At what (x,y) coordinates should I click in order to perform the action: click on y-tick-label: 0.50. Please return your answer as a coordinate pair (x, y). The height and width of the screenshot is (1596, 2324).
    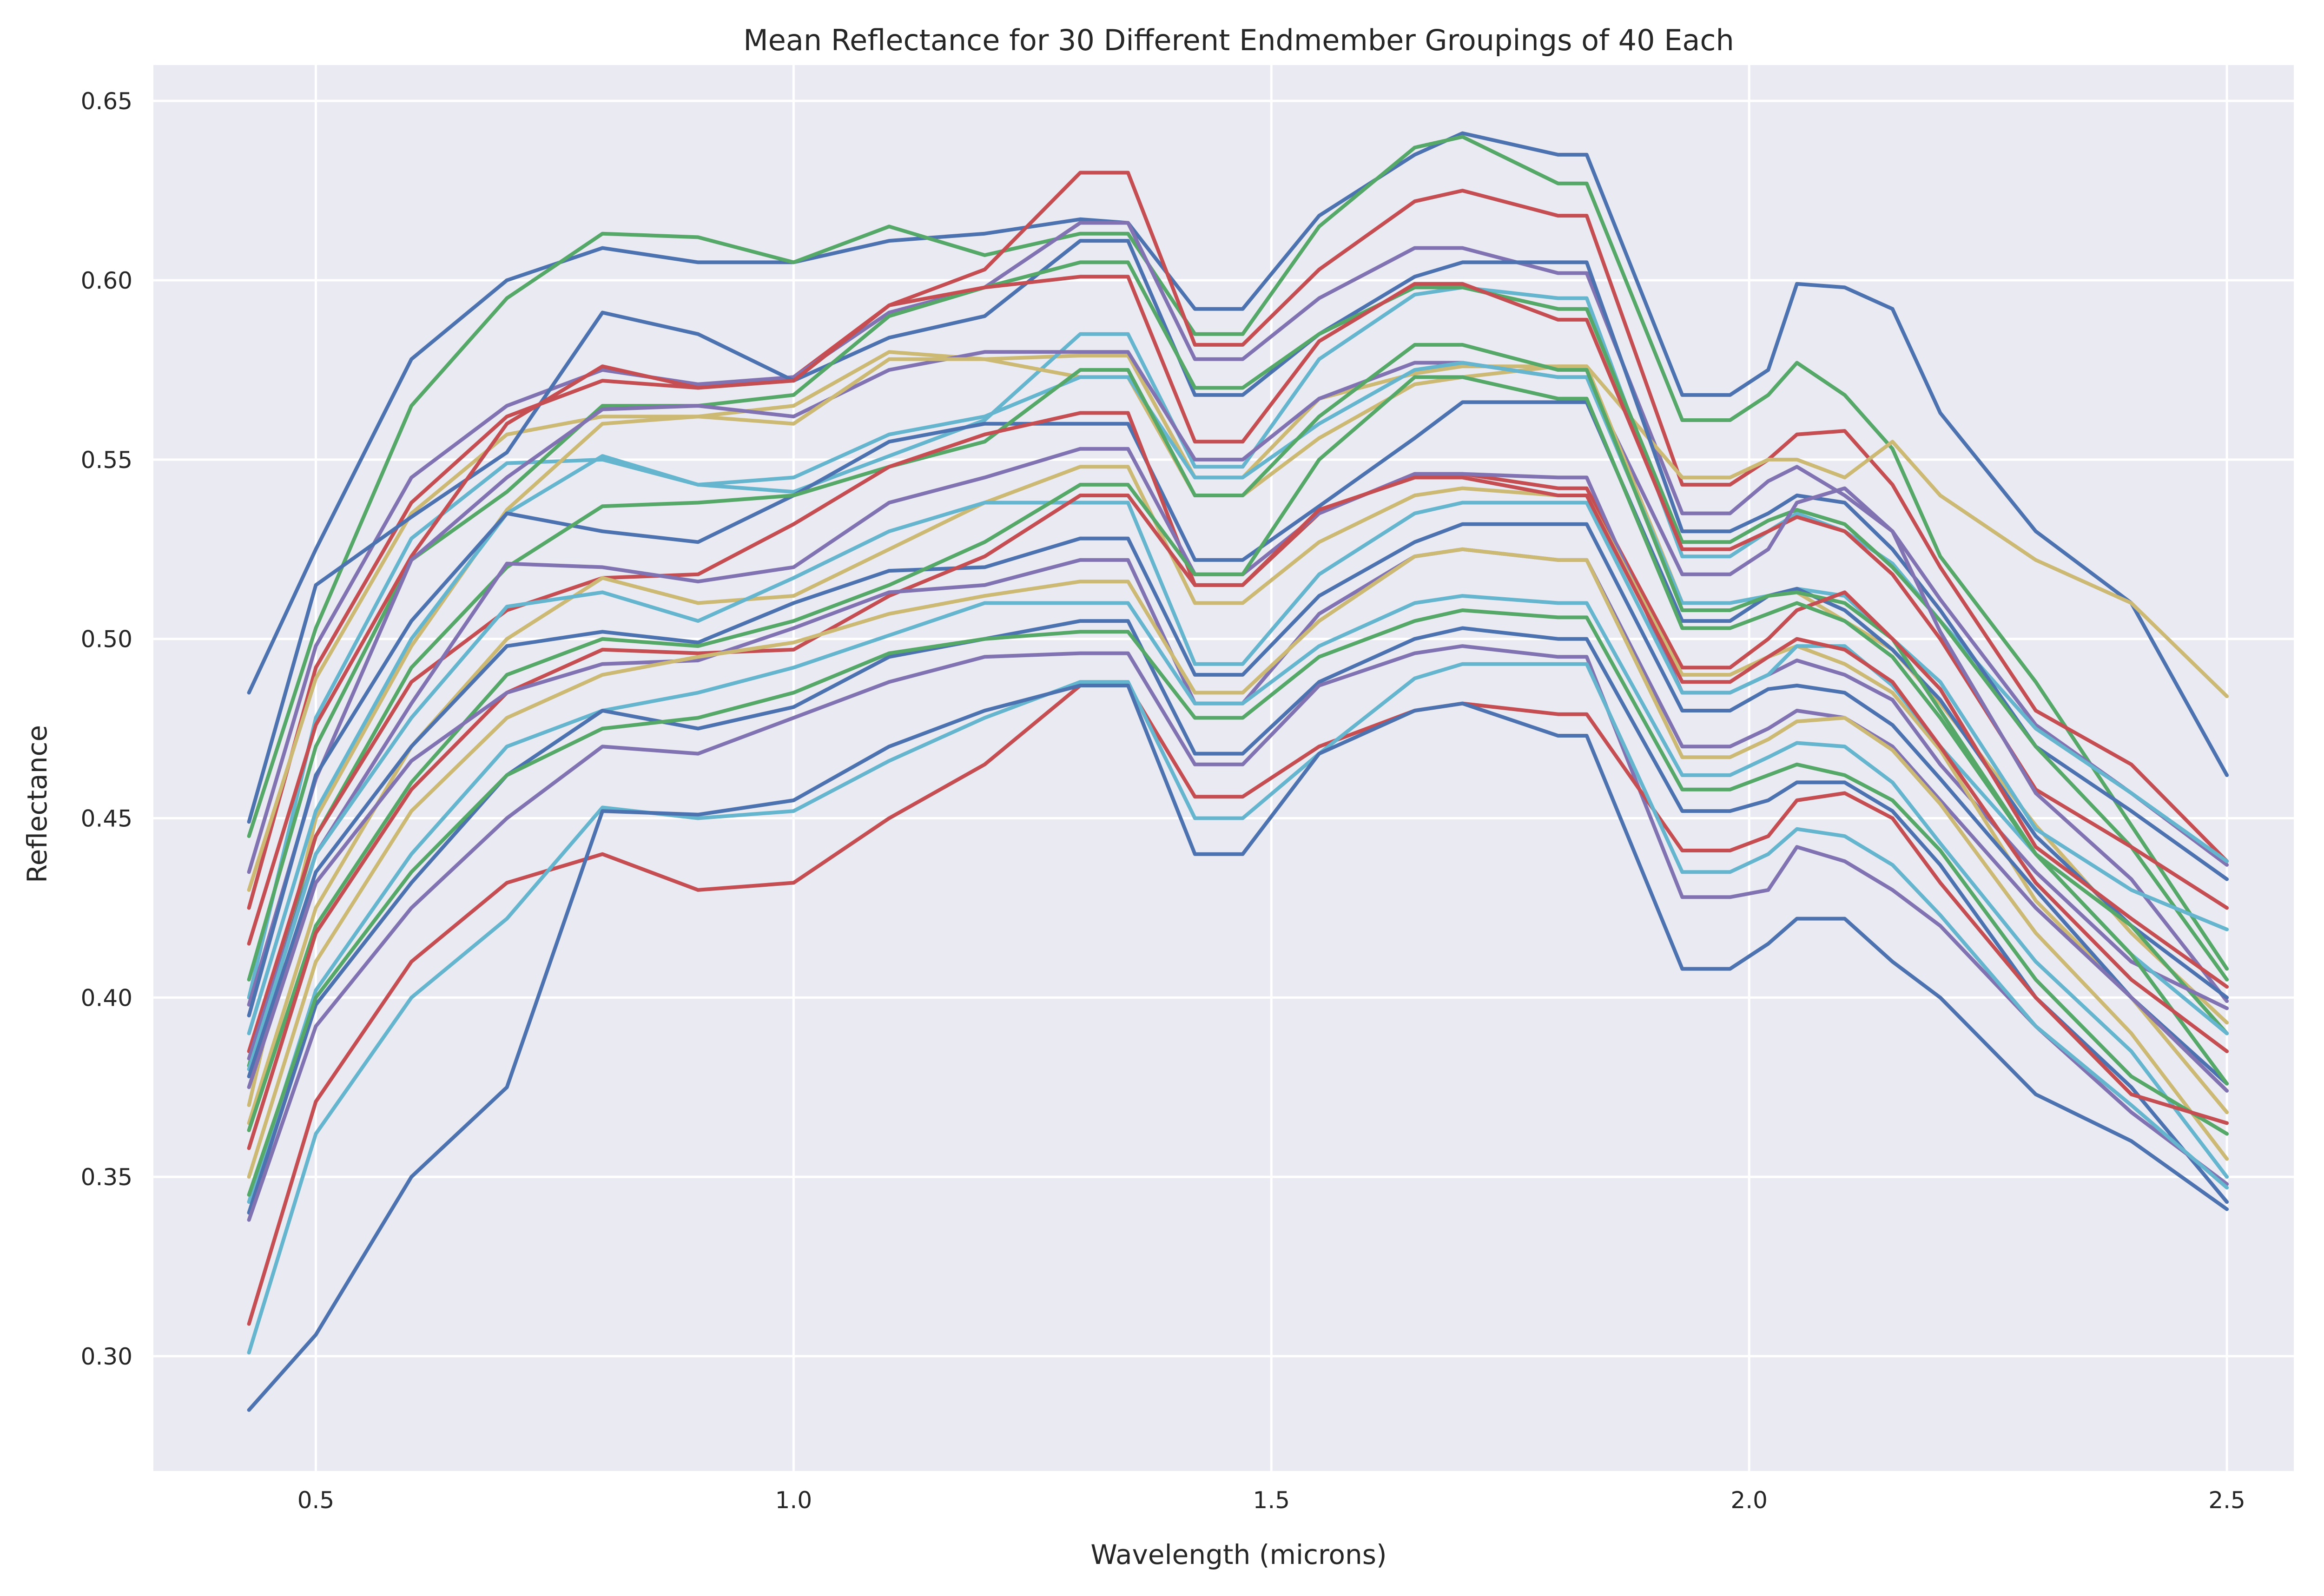
    Looking at the image, I should click on (106, 639).